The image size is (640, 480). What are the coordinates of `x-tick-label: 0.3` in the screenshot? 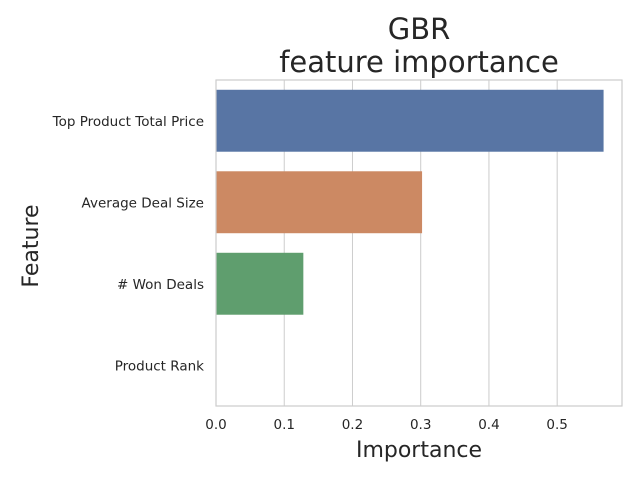 It's located at (420, 425).